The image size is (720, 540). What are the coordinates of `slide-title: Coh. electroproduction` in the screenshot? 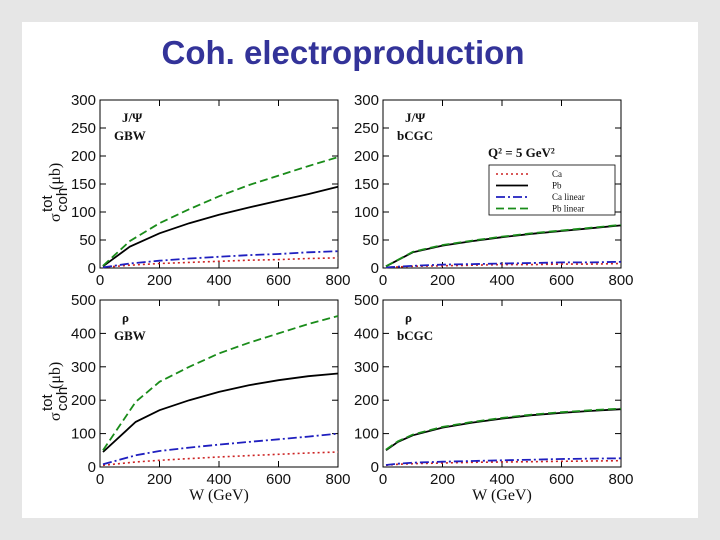 It's located at (343, 52).